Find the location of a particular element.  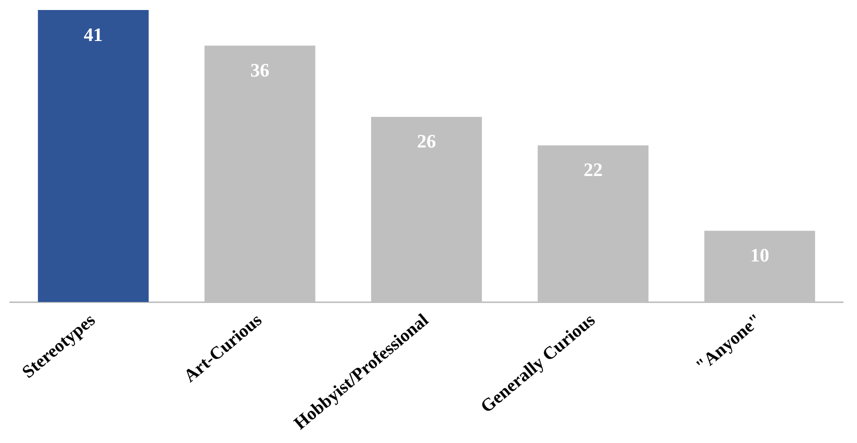

data-label: 26 is located at coordinates (426, 142).